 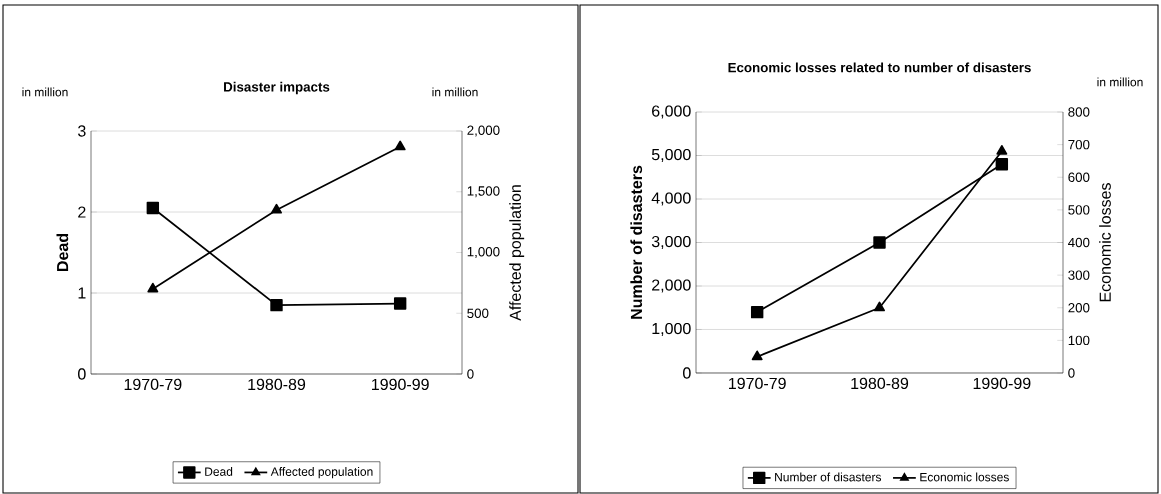 What do you see at coordinates (671, 199) in the screenshot?
I see `y-tick-label: 4,000` at bounding box center [671, 199].